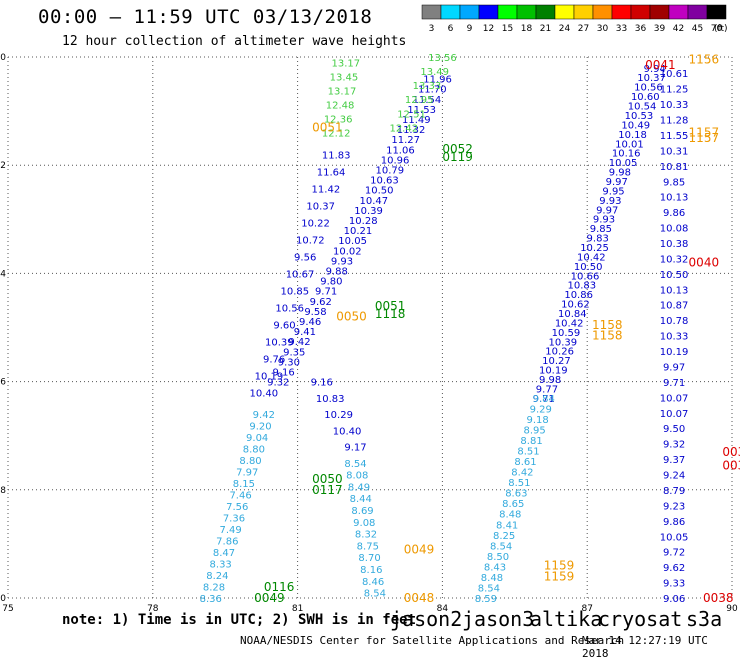 The width and height of the screenshot is (740, 660). I want to click on wave-height-point: 10.62, so click(575, 305).